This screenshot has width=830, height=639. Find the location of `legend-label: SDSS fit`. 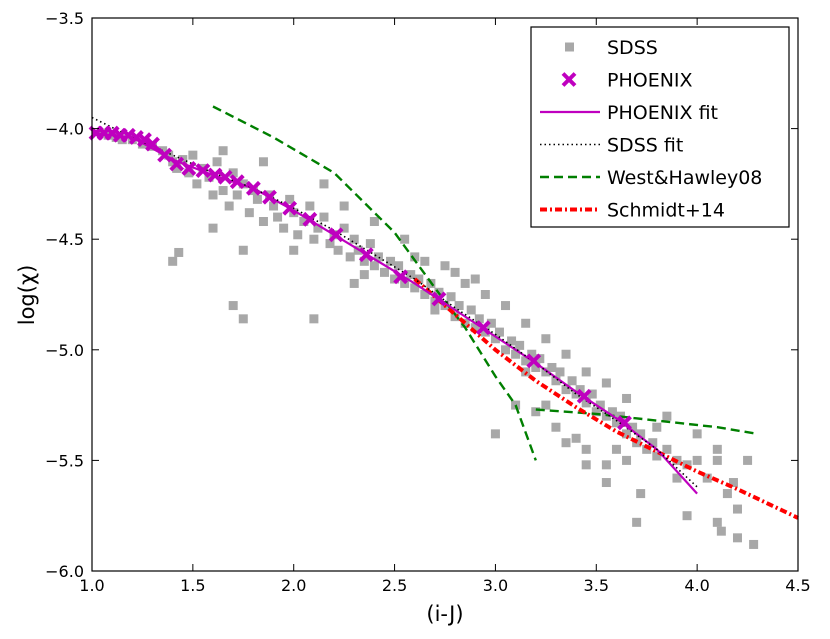

legend-label: SDSS fit is located at coordinates (645, 146).